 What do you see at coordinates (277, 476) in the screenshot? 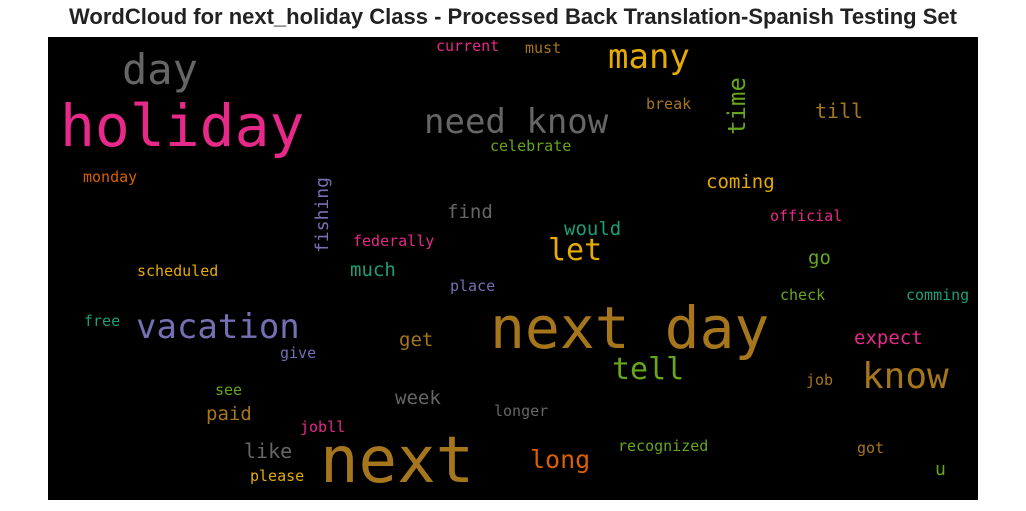
I see `word-please: please` at bounding box center [277, 476].